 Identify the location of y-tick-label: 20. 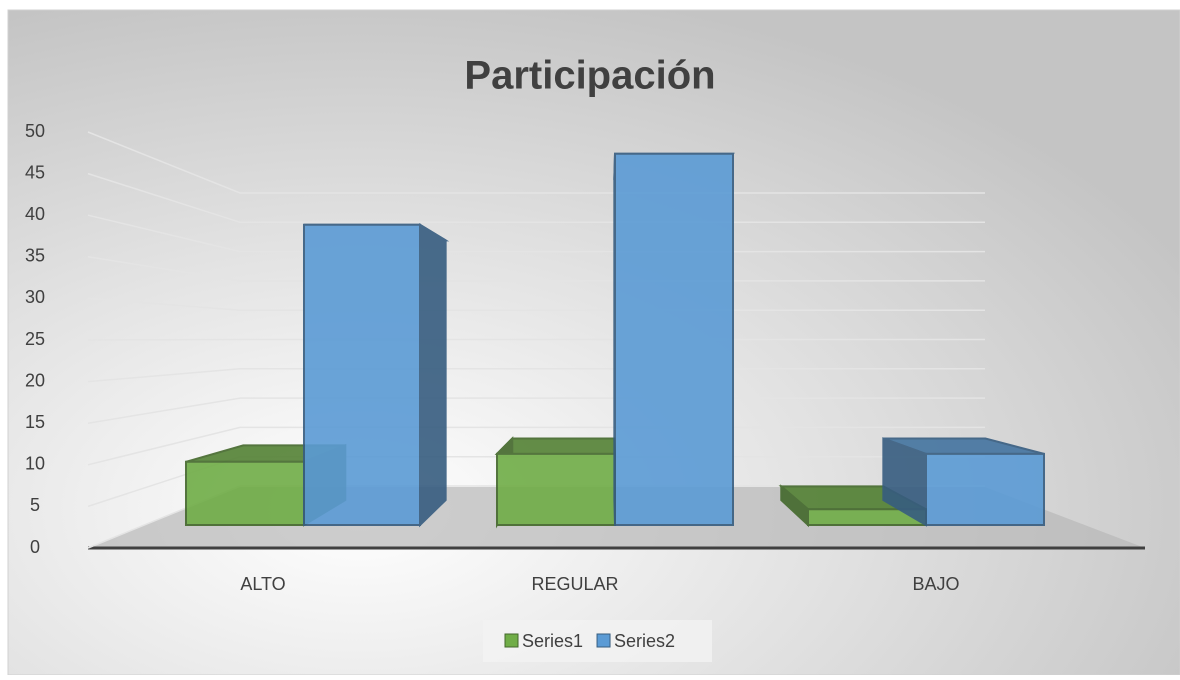
(35, 380).